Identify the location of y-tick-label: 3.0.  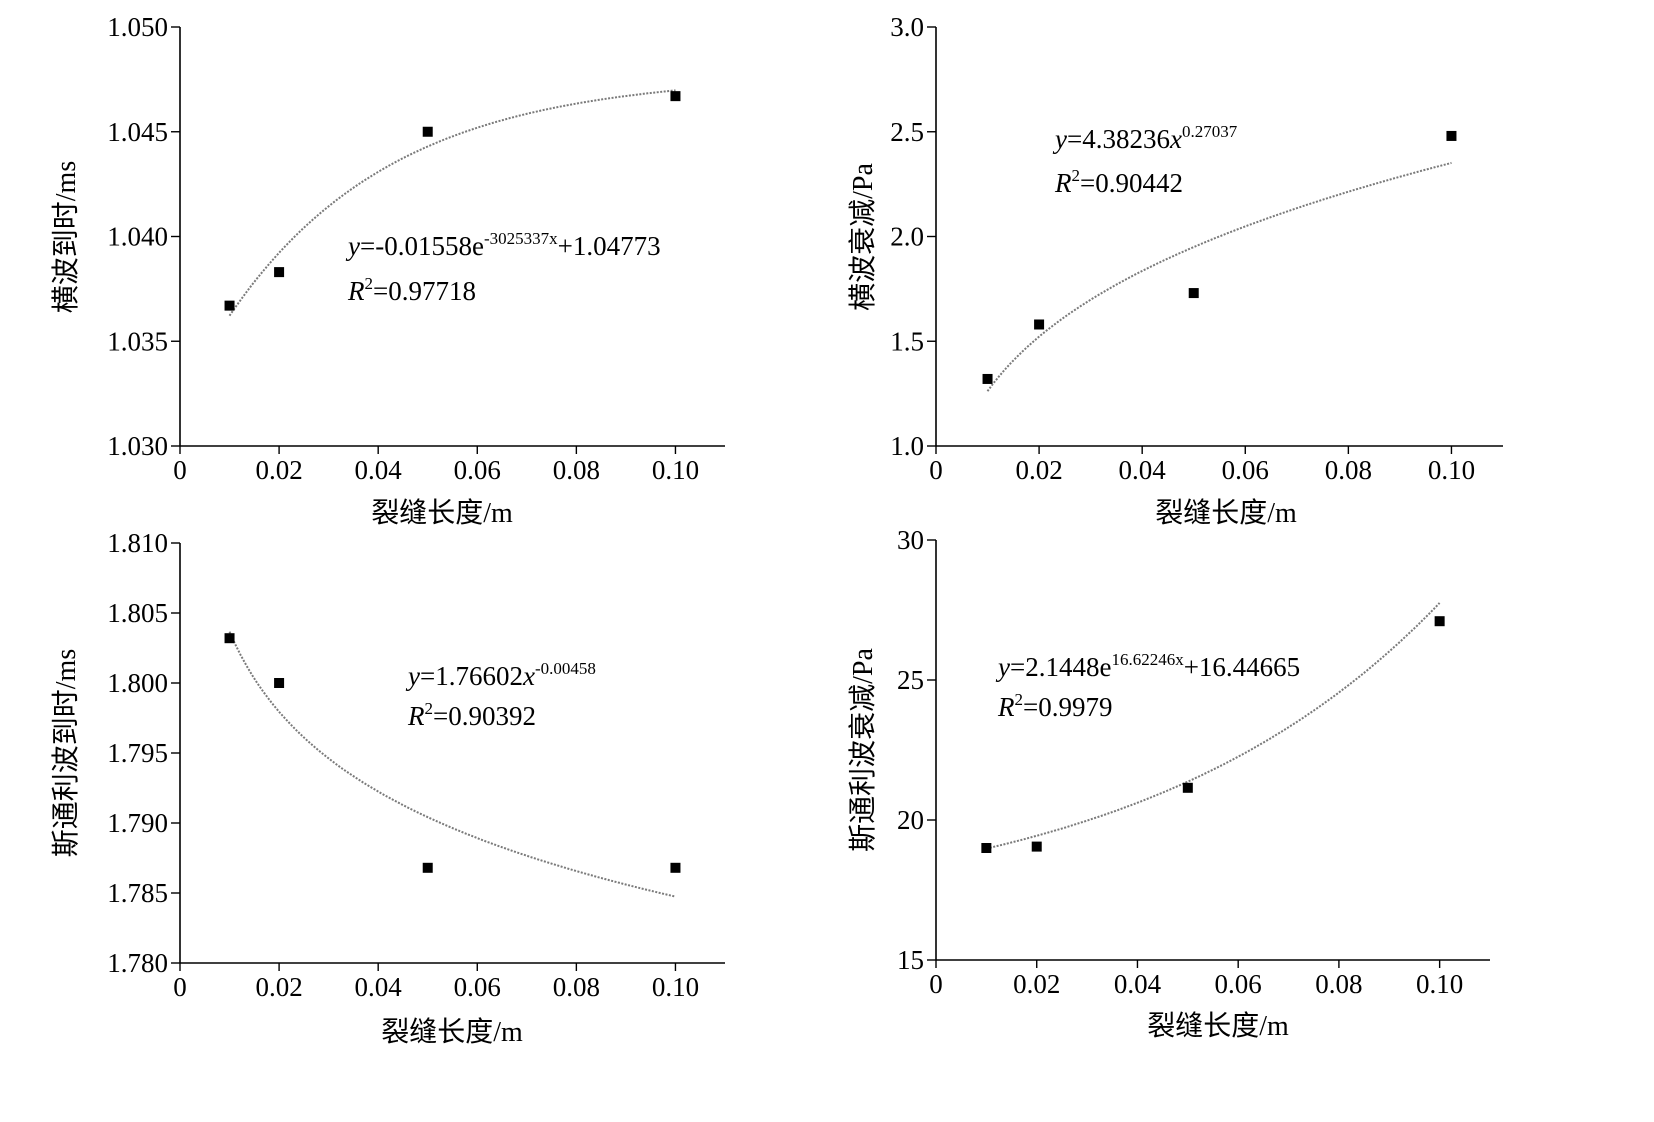
(907, 27).